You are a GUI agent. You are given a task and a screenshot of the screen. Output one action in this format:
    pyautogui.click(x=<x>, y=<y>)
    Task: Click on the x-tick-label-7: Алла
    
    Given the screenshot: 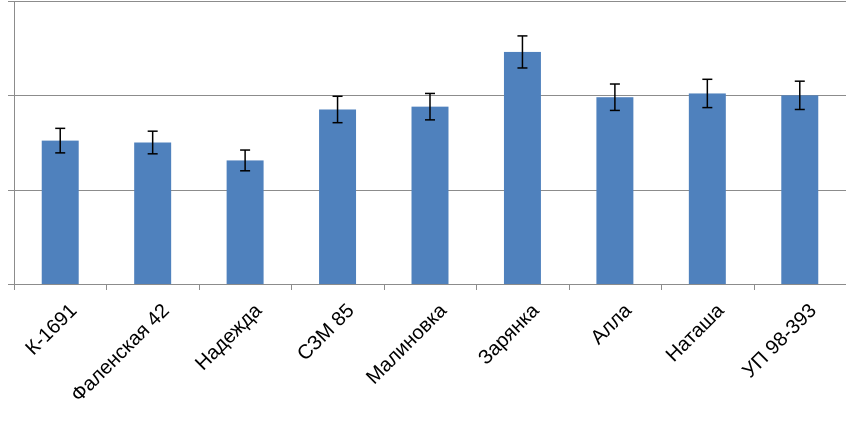 What is the action you would take?
    pyautogui.click(x=612, y=324)
    